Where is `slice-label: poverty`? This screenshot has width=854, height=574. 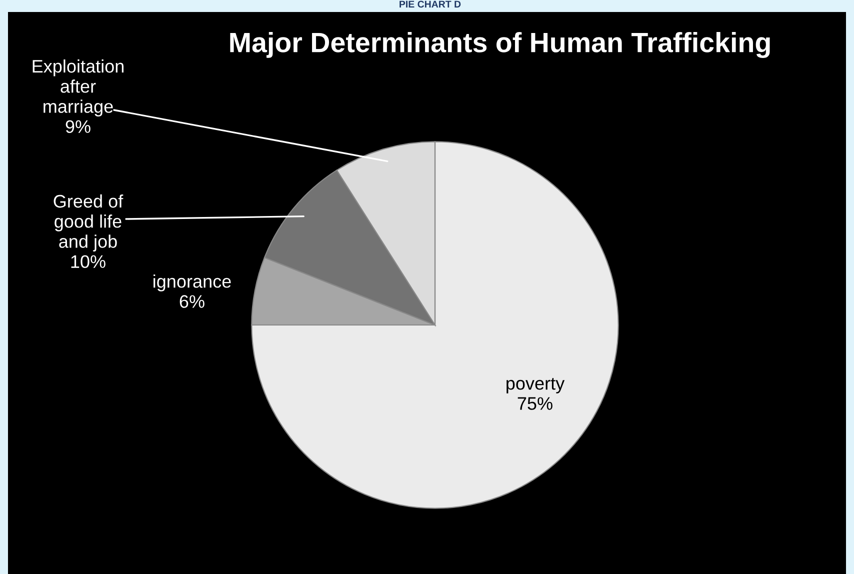 slice-label: poverty is located at coordinates (535, 386).